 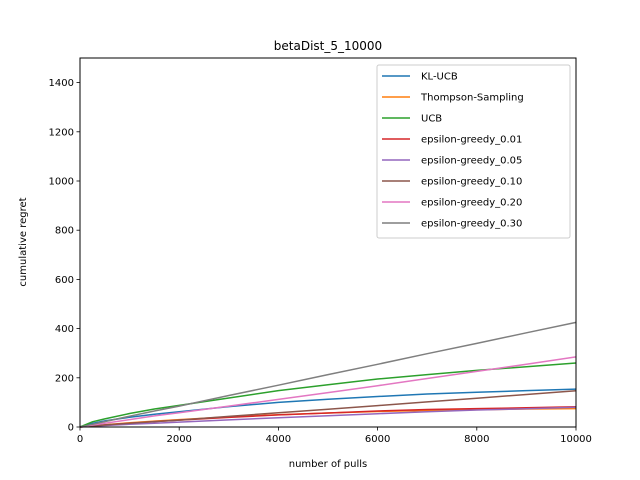 What do you see at coordinates (472, 98) in the screenshot?
I see `legend-label-1: Thompson-Sampling` at bounding box center [472, 98].